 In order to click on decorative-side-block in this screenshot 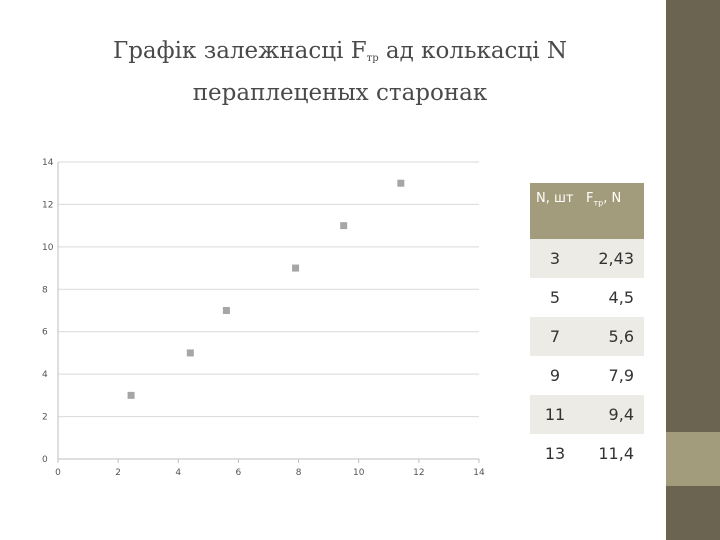, I will do `click(693, 459)`.